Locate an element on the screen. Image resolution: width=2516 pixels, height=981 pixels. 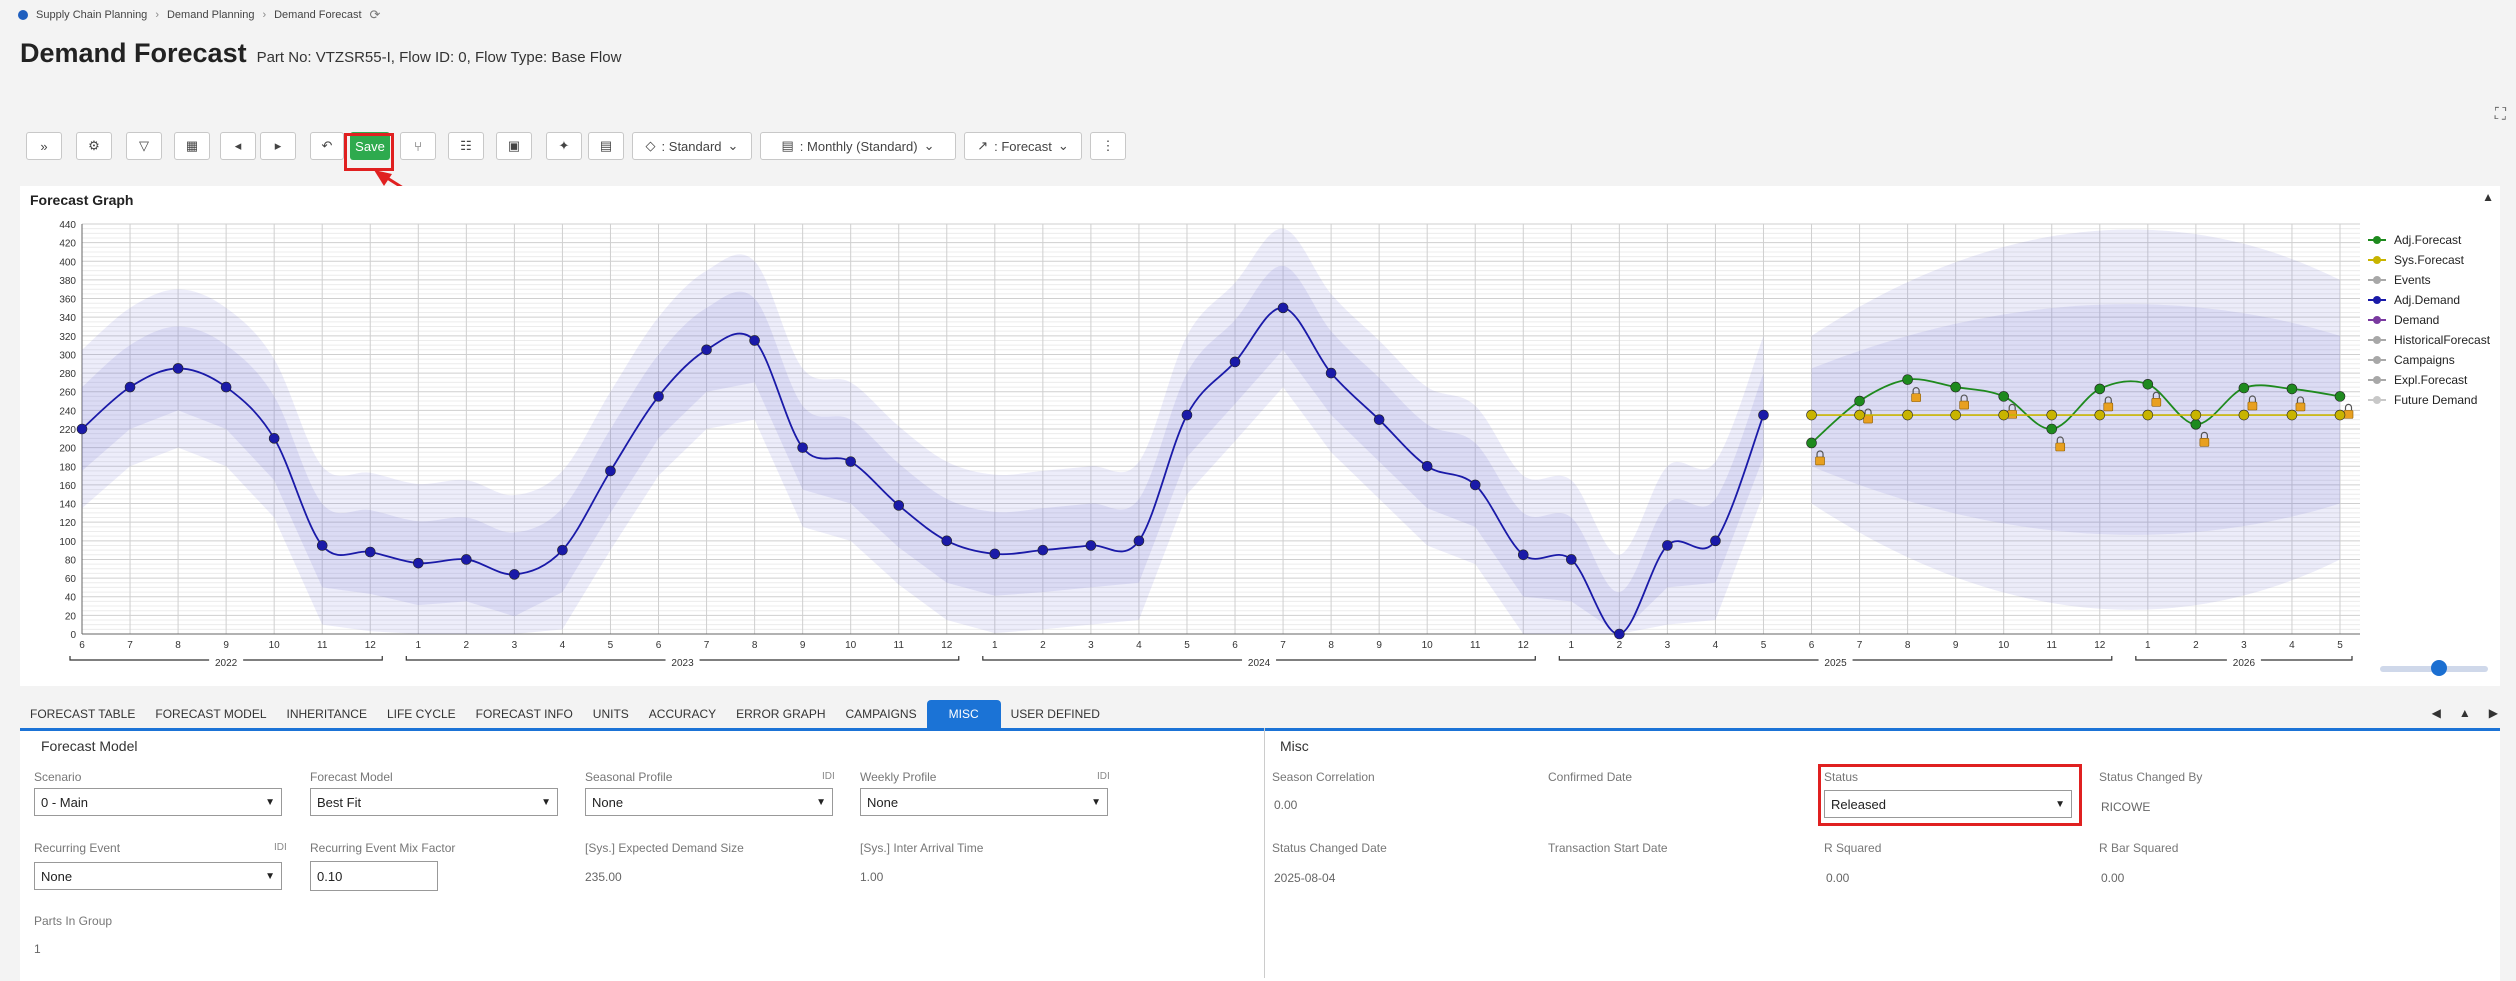
forecast-model-value: Best Fit is located at coordinates (339, 802).